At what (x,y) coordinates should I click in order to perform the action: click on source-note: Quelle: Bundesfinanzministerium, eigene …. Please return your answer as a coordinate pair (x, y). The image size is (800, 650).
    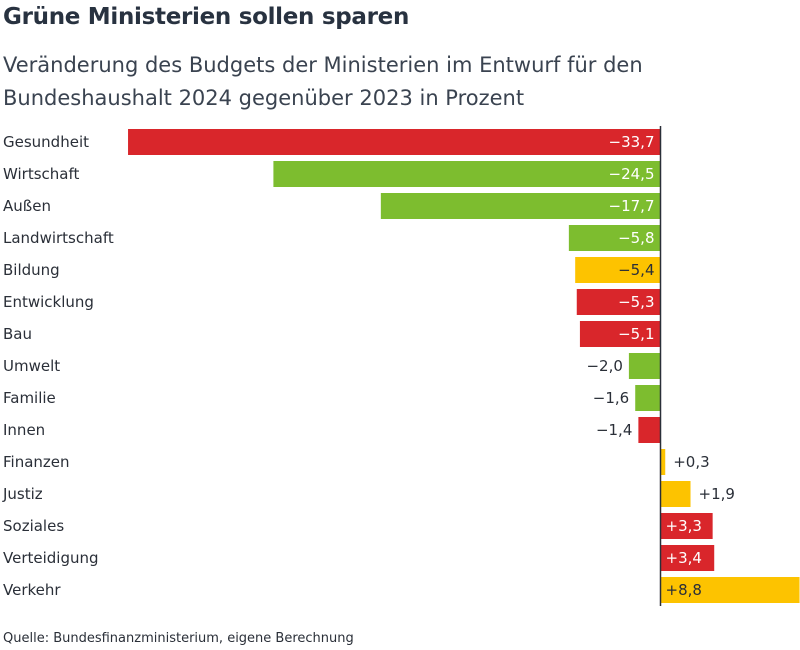
    Looking at the image, I should click on (178, 638).